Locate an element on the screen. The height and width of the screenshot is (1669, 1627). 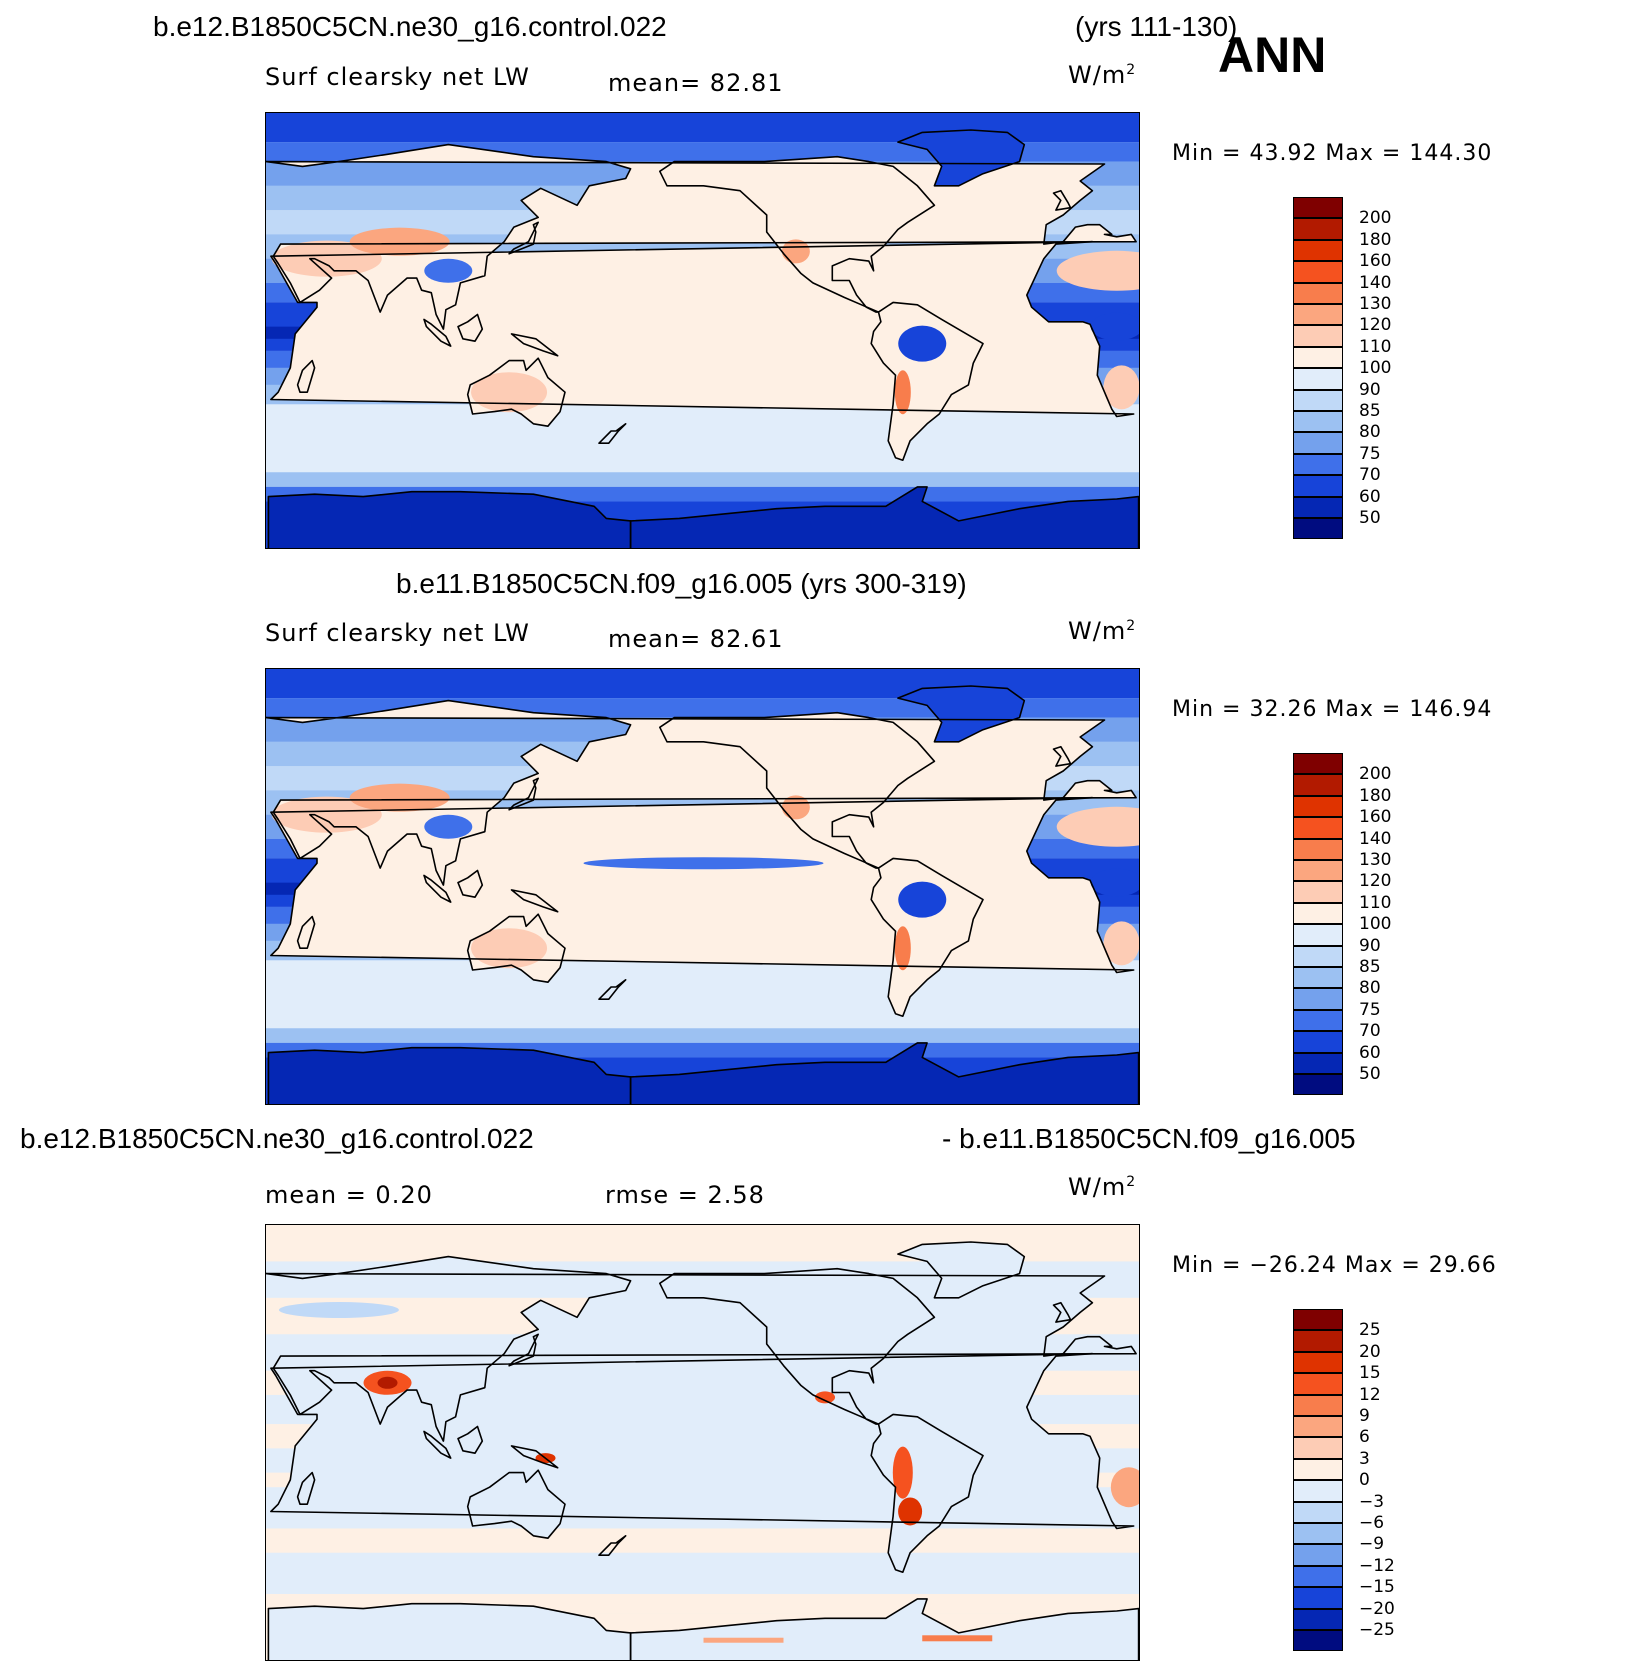
colorbar-level-label: 6 is located at coordinates (1364, 1437).